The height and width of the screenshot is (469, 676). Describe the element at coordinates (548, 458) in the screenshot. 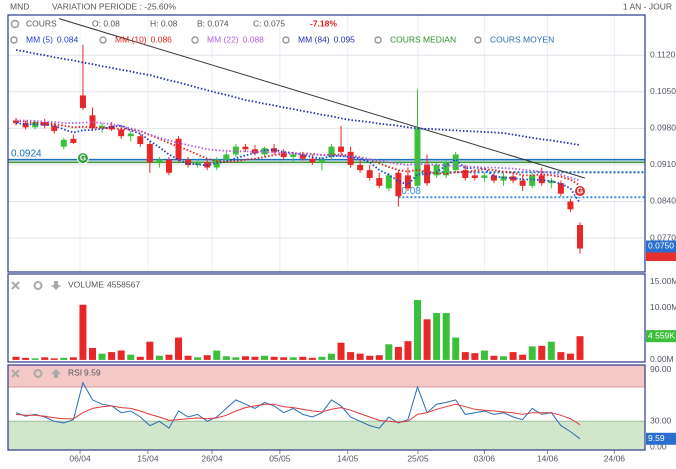

I see `x-tick-label: 14/06` at that location.